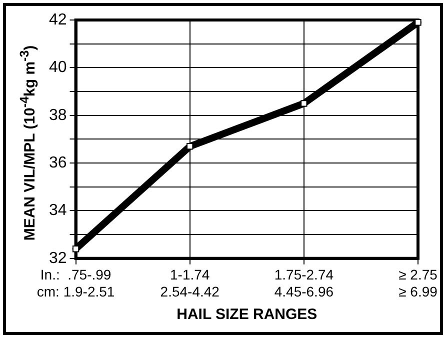  Describe the element at coordinates (418, 283) in the screenshot. I see `x-tick-label: ≥ 2.75 ≥ 6.99` at that location.